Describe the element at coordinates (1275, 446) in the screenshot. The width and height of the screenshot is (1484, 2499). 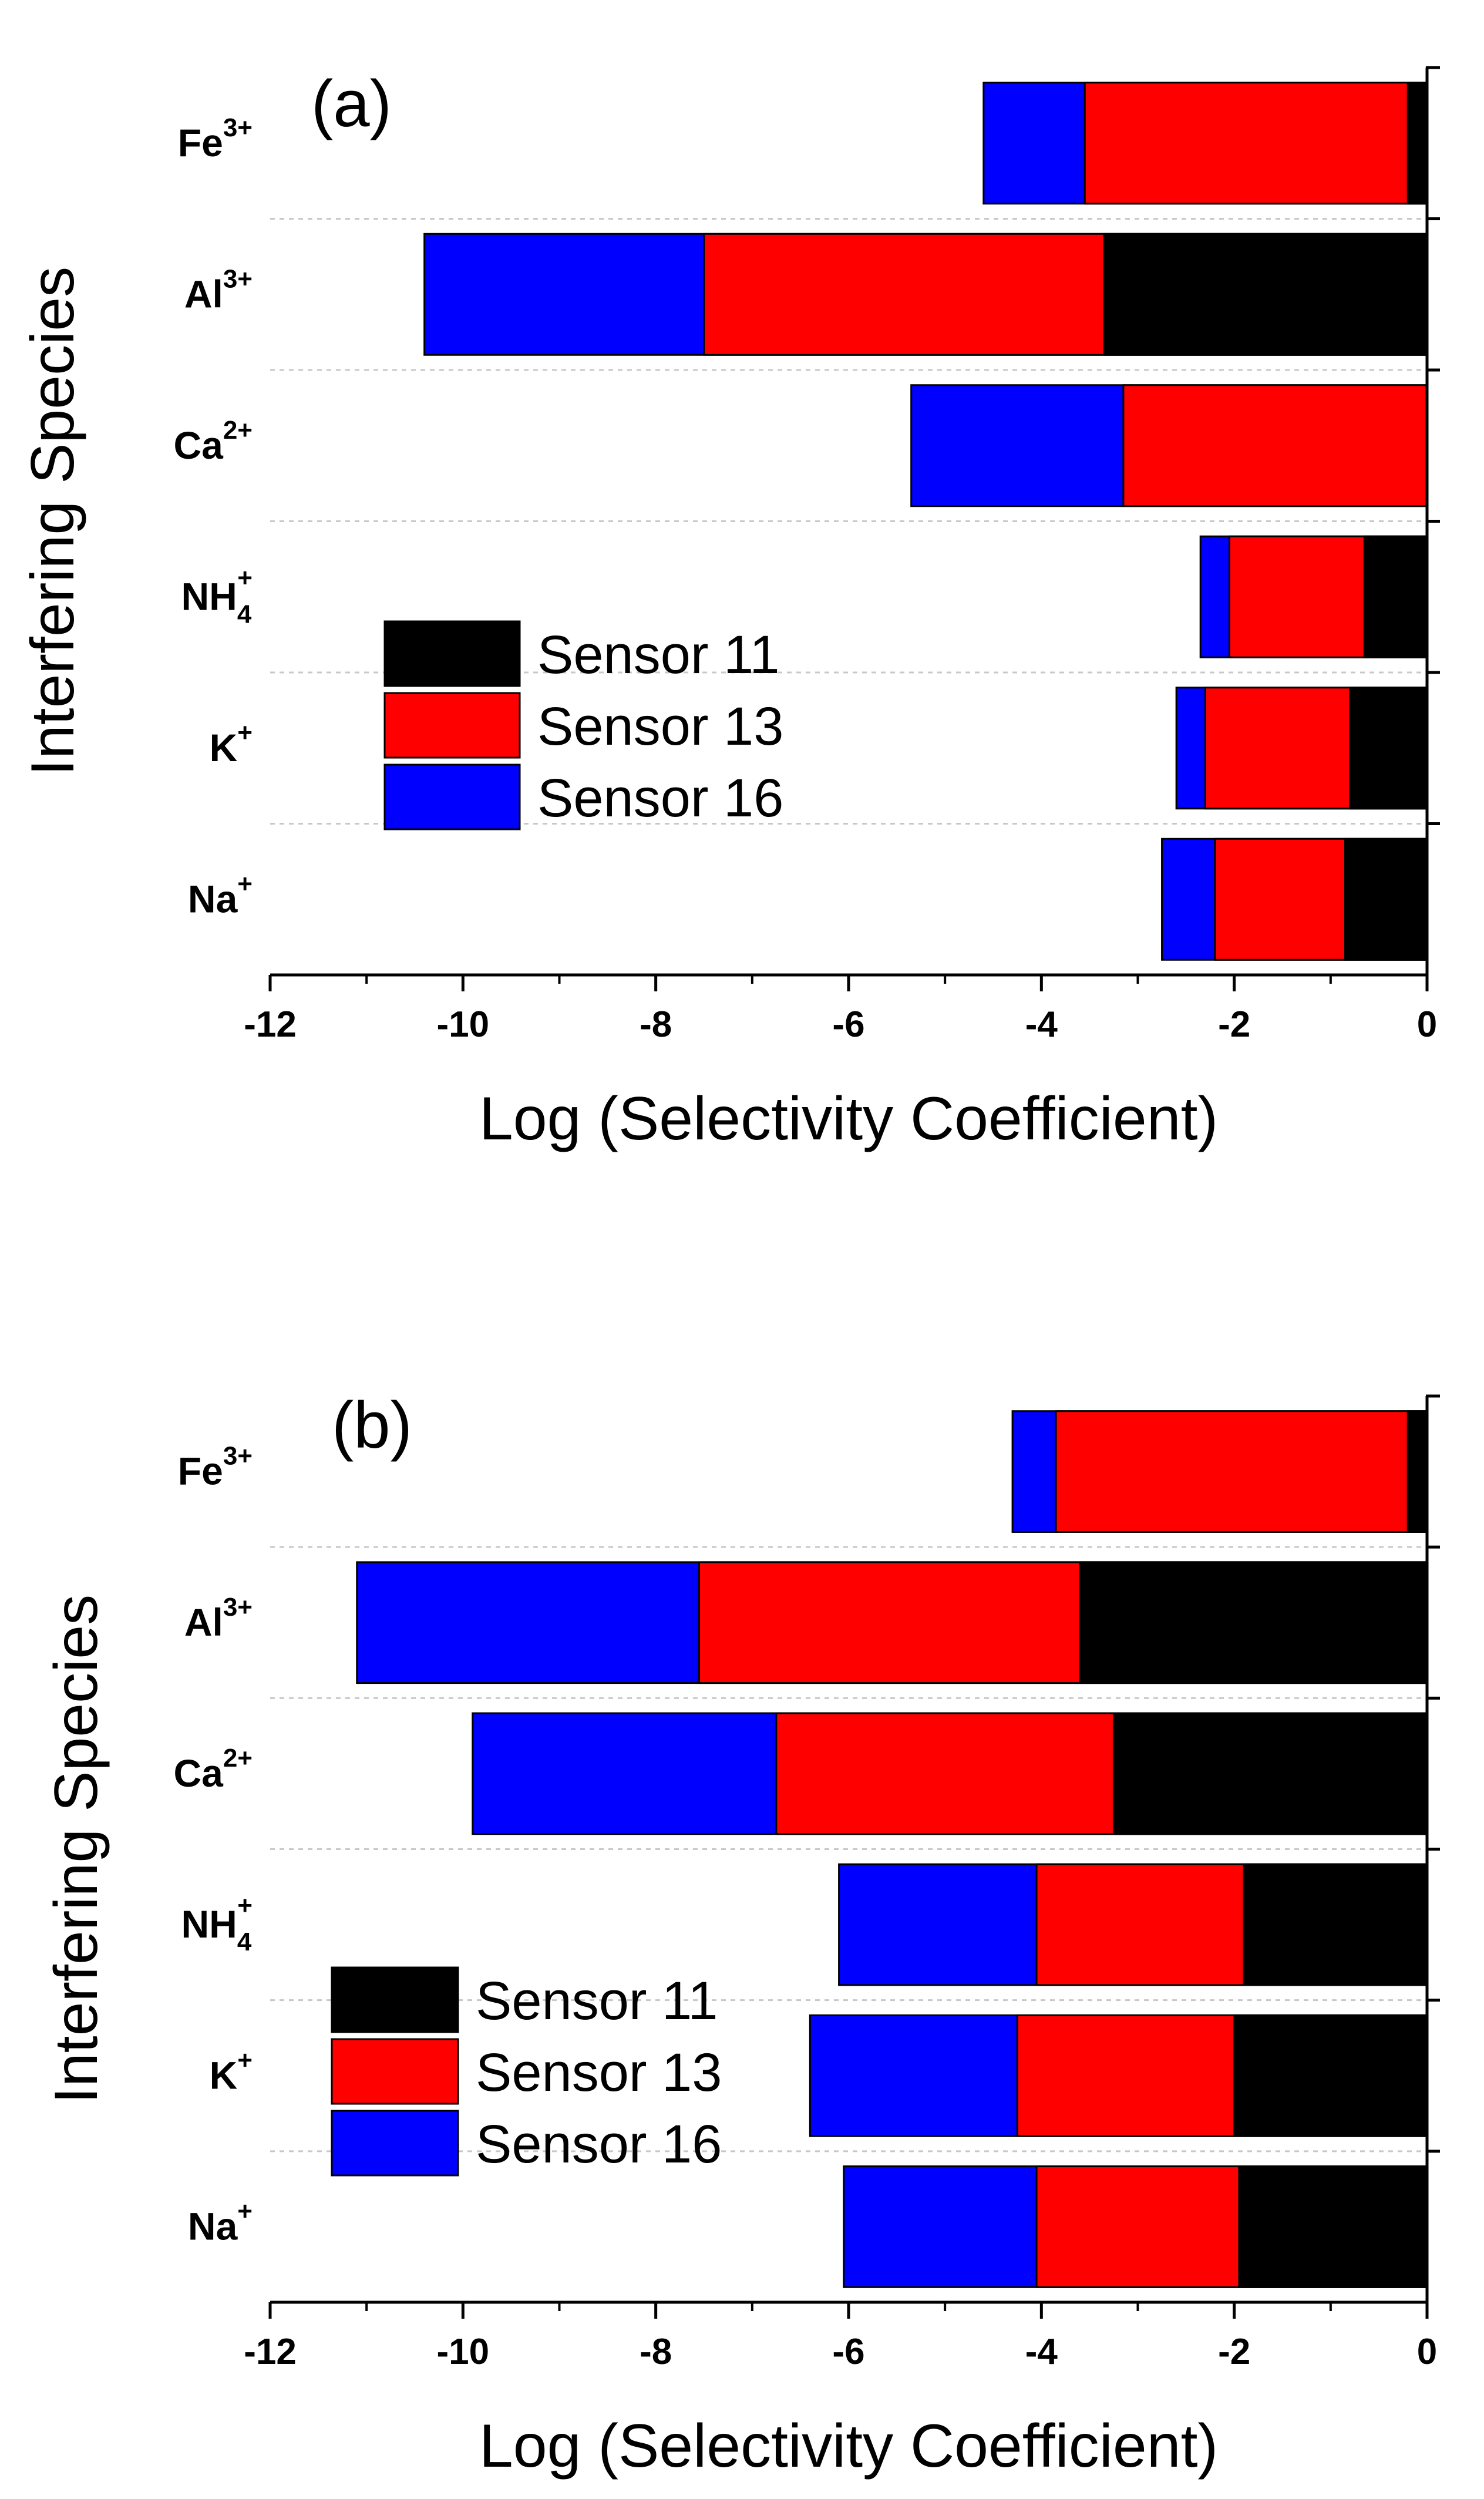
I see `bar-sensor-13-ca` at that location.